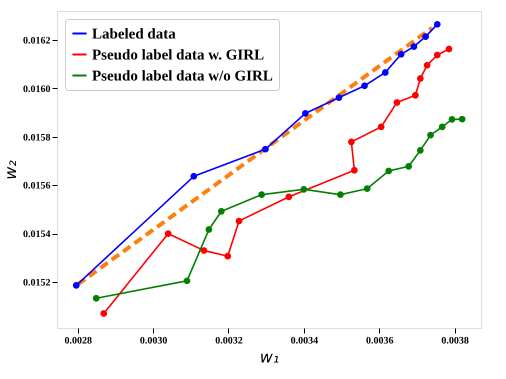 Image resolution: width=506 pixels, height=379 pixels. Describe the element at coordinates (304, 341) in the screenshot. I see `x-tick-label: 0.0034` at that location.